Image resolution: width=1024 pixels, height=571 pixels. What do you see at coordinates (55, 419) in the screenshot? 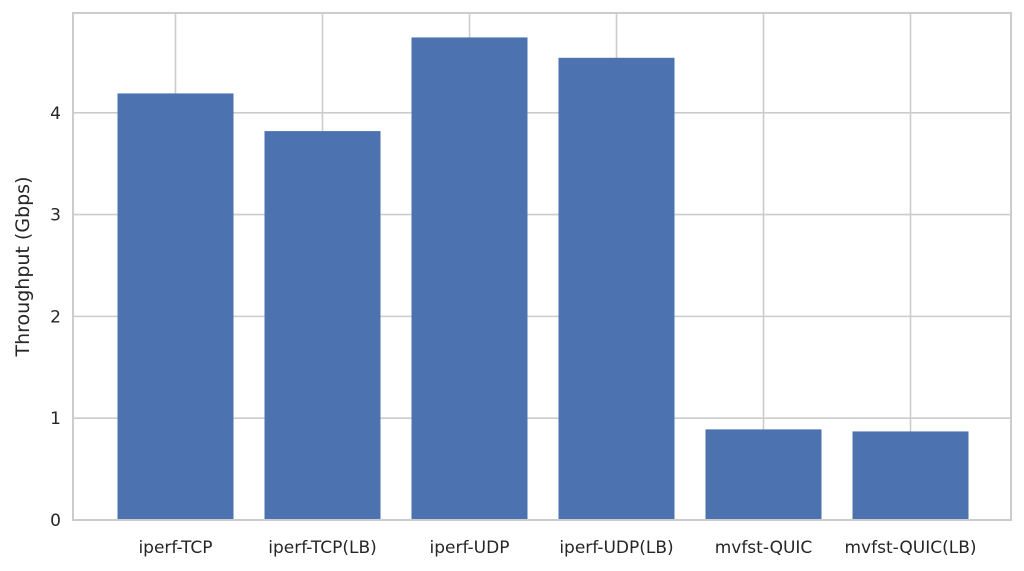
I see `y-tick-label: 1` at bounding box center [55, 419].